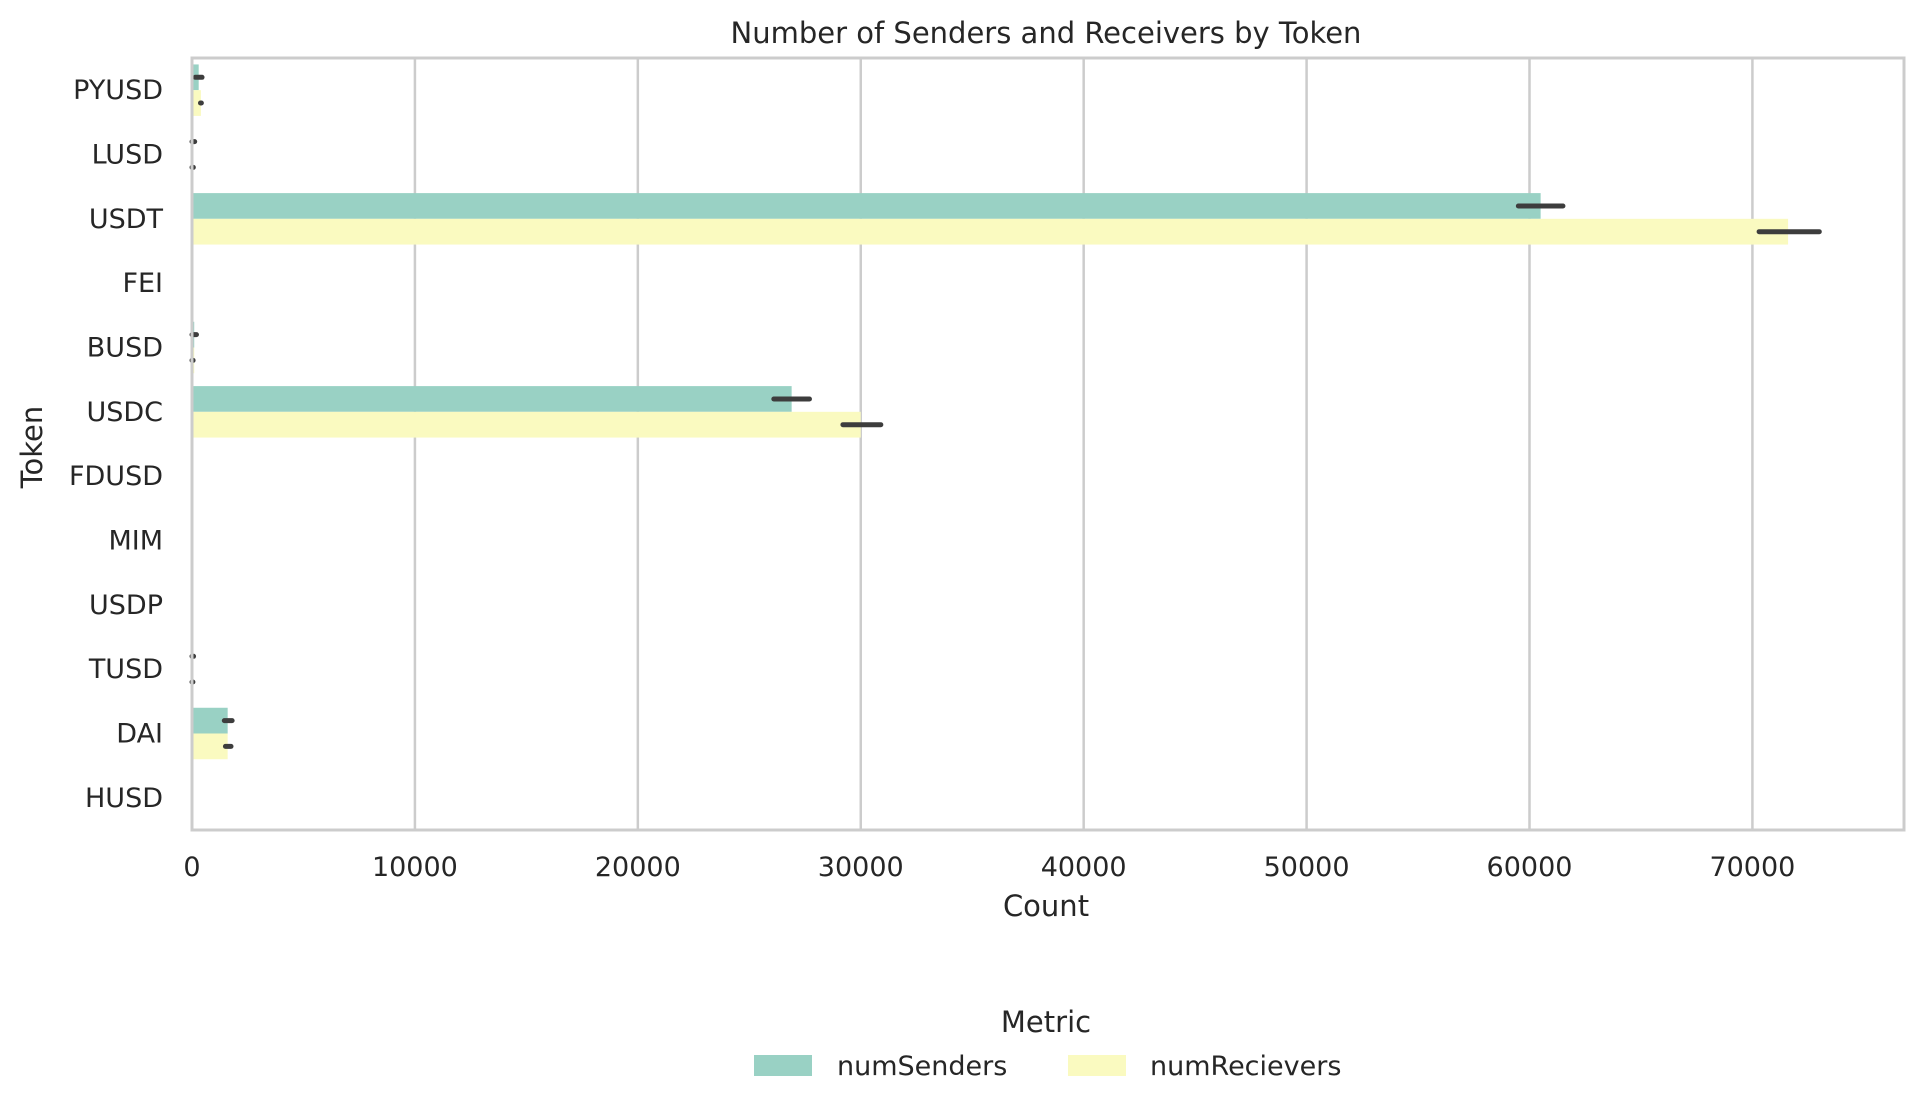 This screenshot has height=1113, width=1920. What do you see at coordinates (1046, 1022) in the screenshot?
I see `legend-title: Metric` at bounding box center [1046, 1022].